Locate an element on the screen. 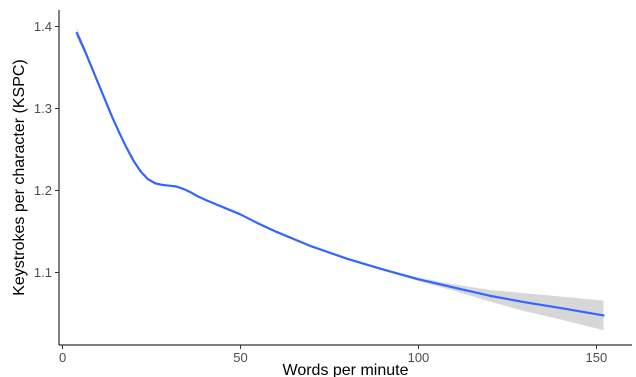 This screenshot has height=377, width=636. x-axis-title: Words per minute is located at coordinates (346, 369).